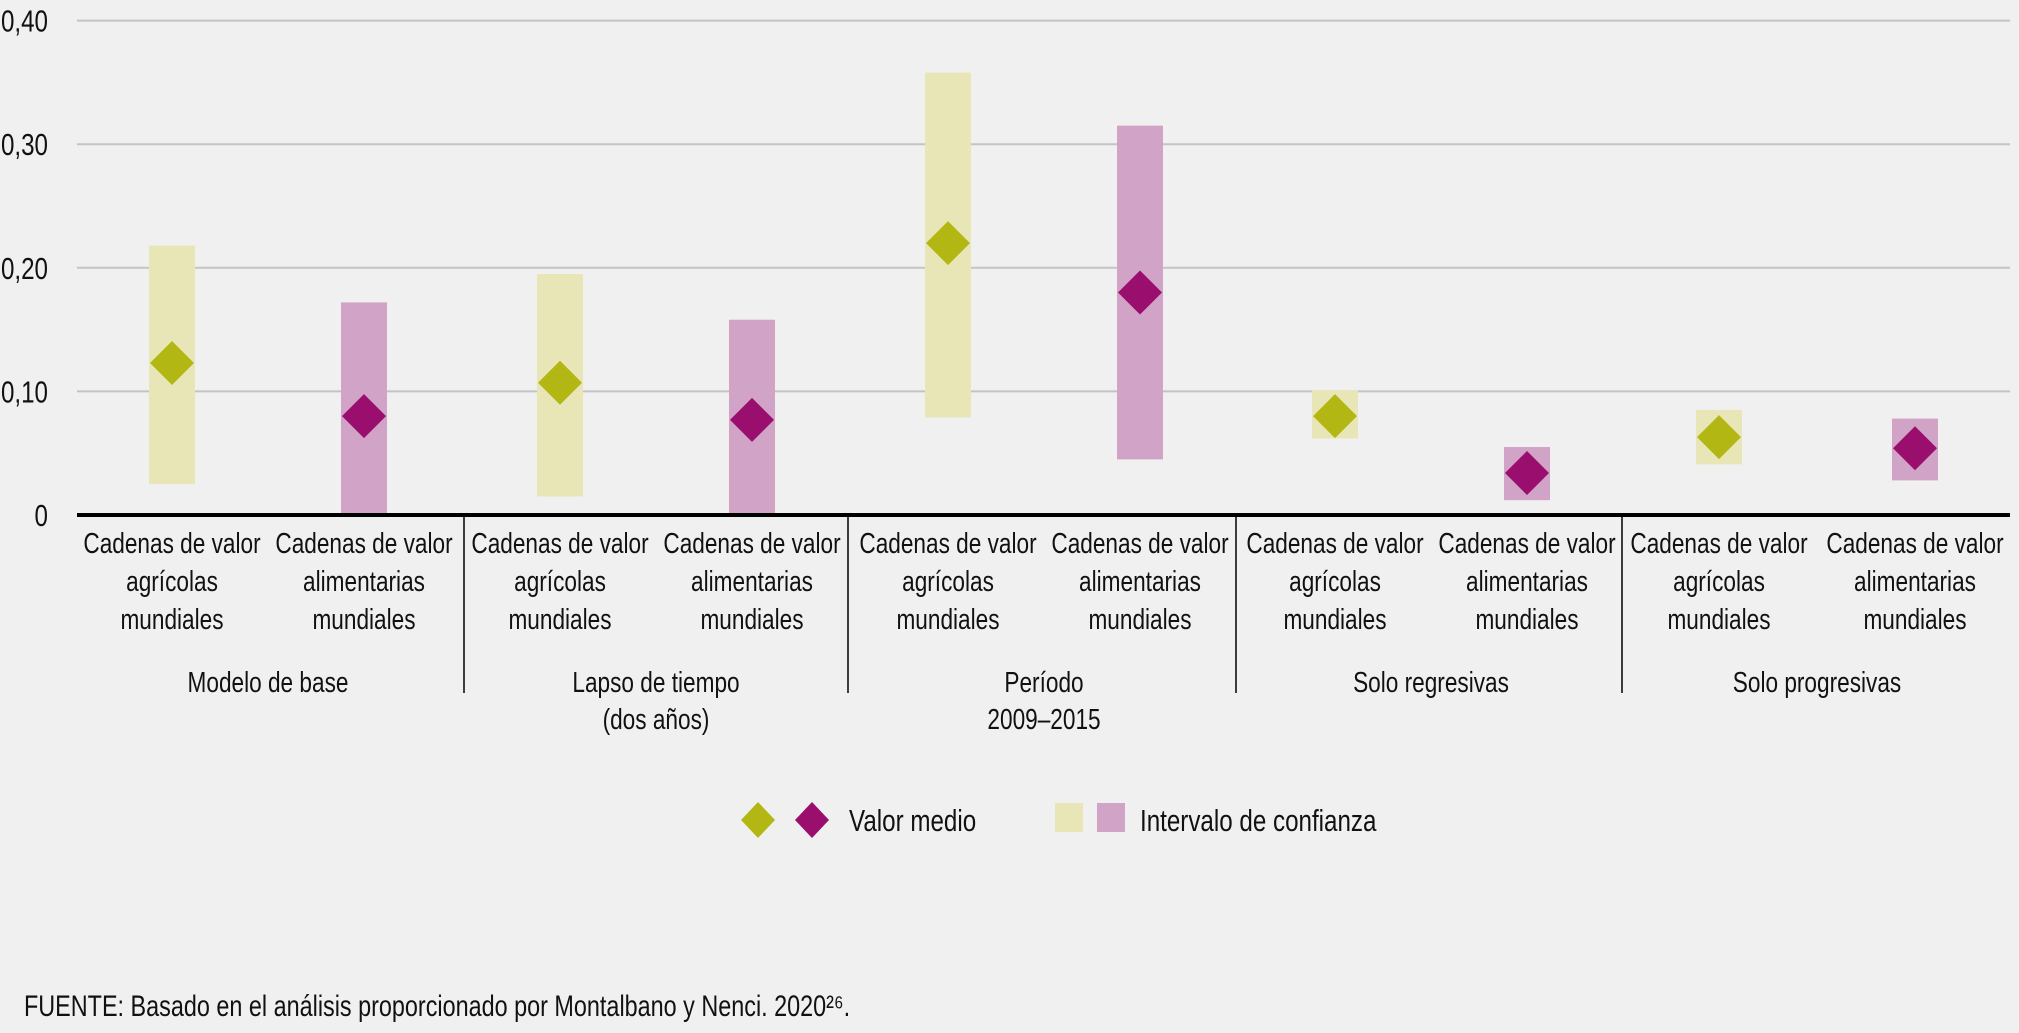  Describe the element at coordinates (24, 392) in the screenshot. I see `y-tick-label: 0,10` at that location.